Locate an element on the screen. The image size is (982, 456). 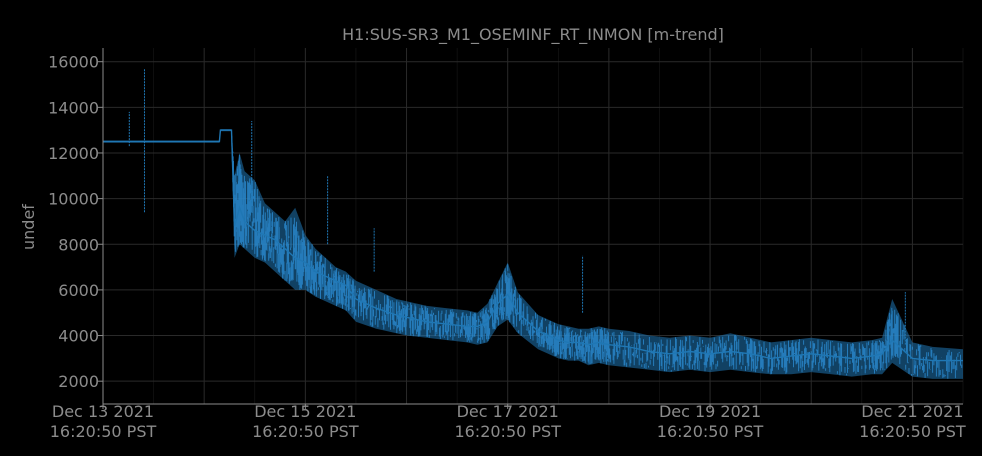
y-axis-label: undef is located at coordinates (28, 227).